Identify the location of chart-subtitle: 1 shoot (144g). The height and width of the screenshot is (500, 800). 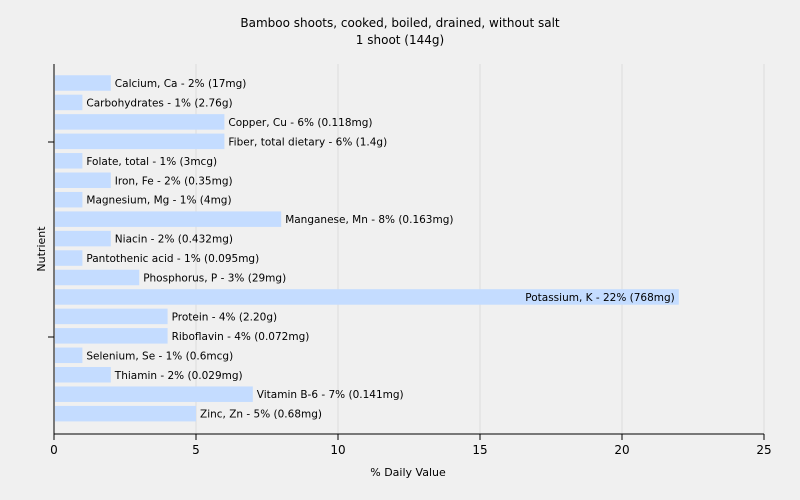
(400, 40).